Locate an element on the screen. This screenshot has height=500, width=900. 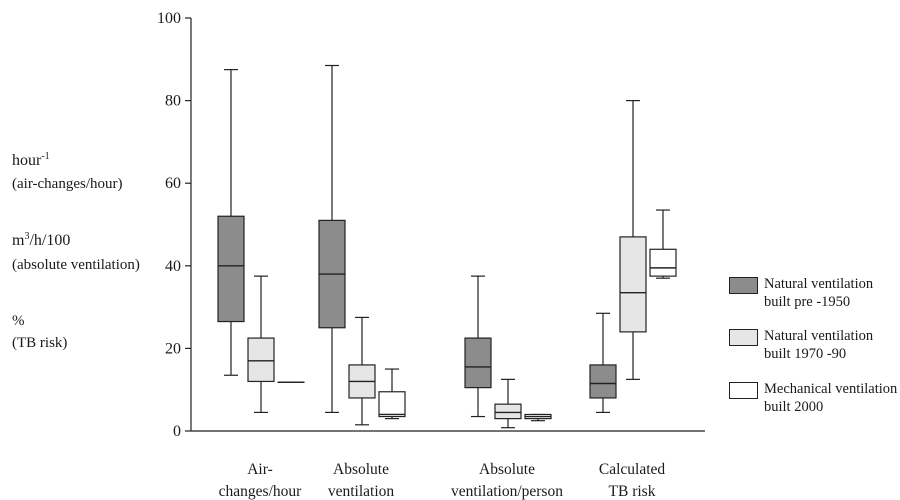
legend-swatch-2000 is located at coordinates (743, 390).